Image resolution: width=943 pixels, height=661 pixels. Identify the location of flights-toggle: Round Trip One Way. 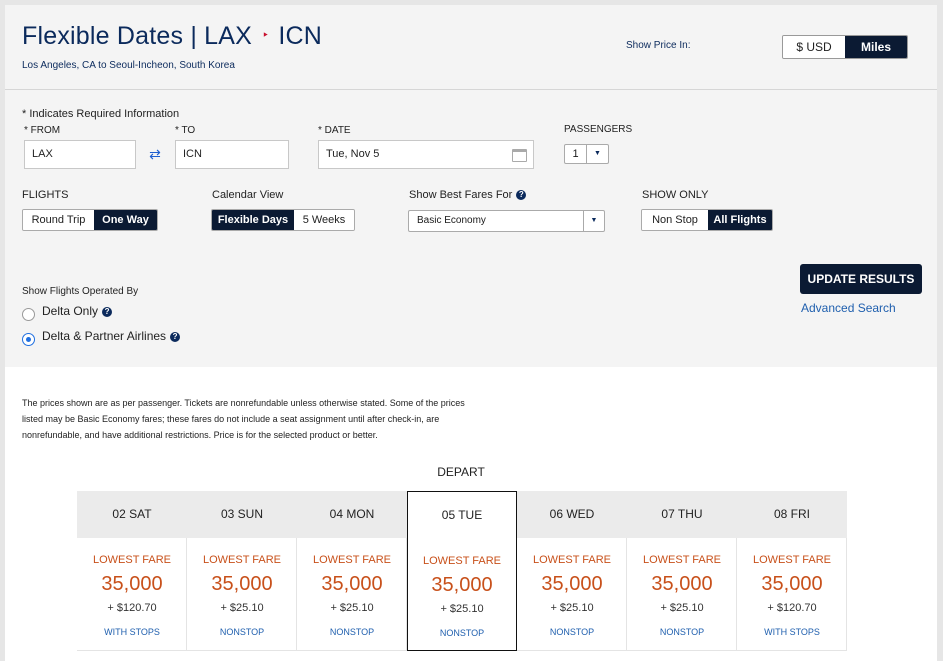
(90, 220).